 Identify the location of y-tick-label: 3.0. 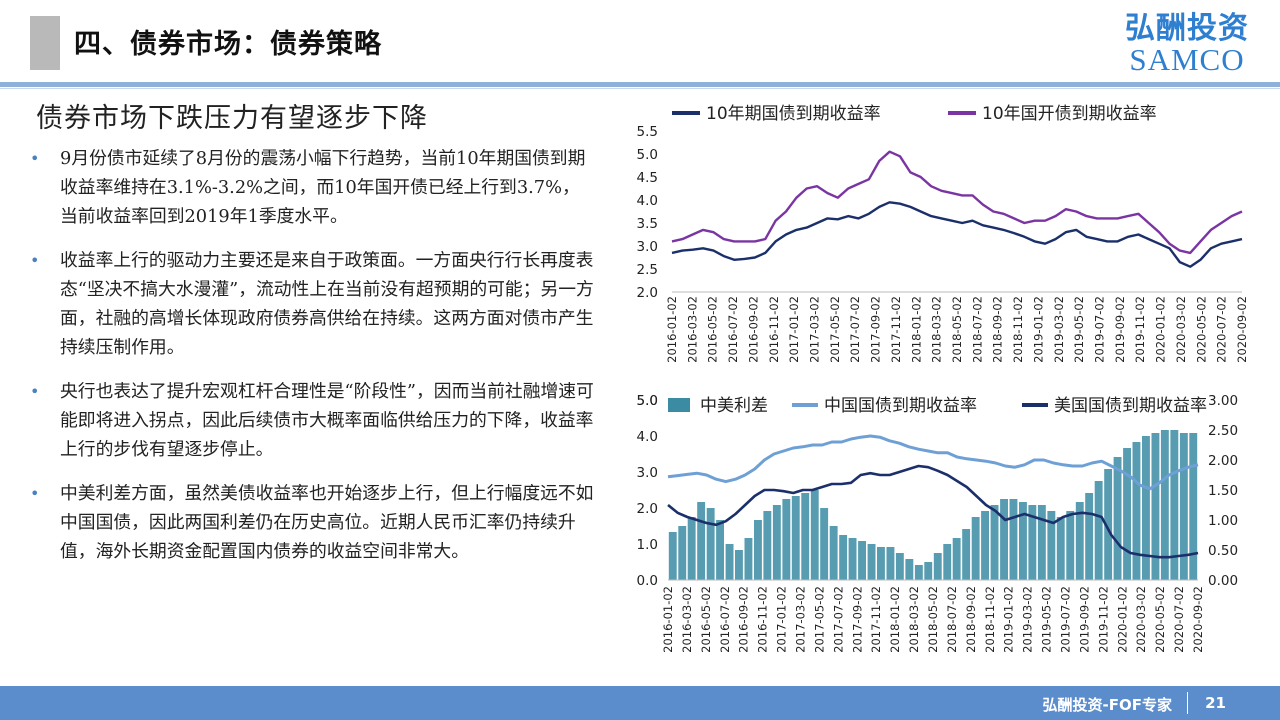
(647, 247).